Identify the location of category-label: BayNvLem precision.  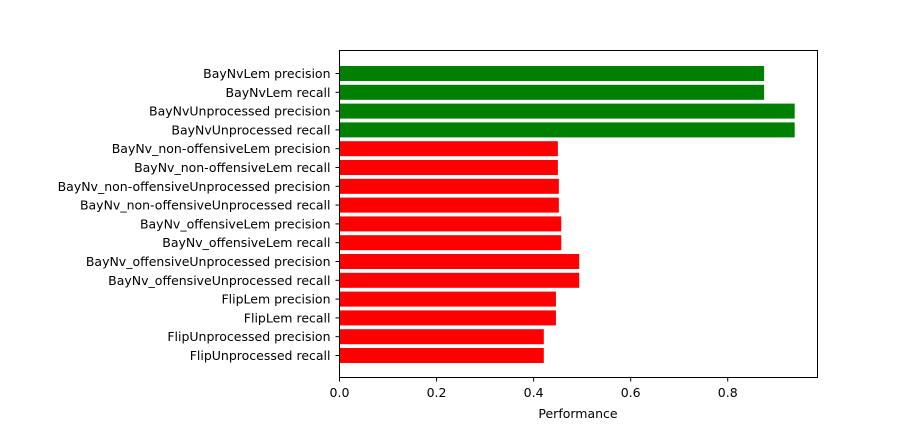
(266, 73).